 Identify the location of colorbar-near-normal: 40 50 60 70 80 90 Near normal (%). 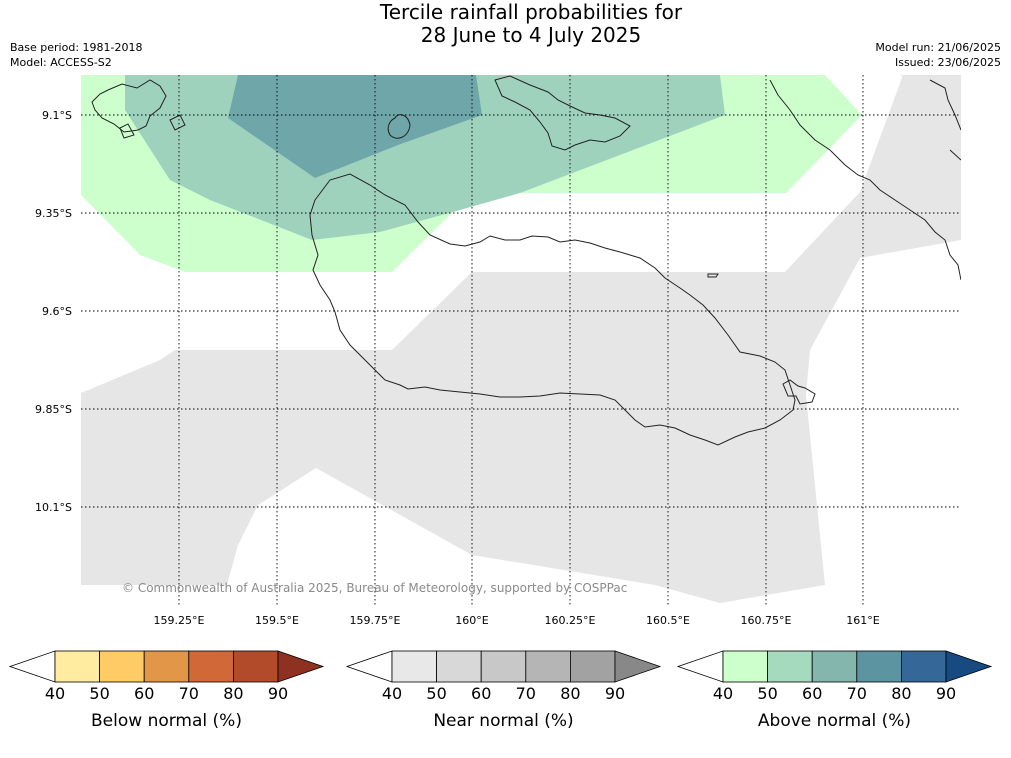
(503, 690).